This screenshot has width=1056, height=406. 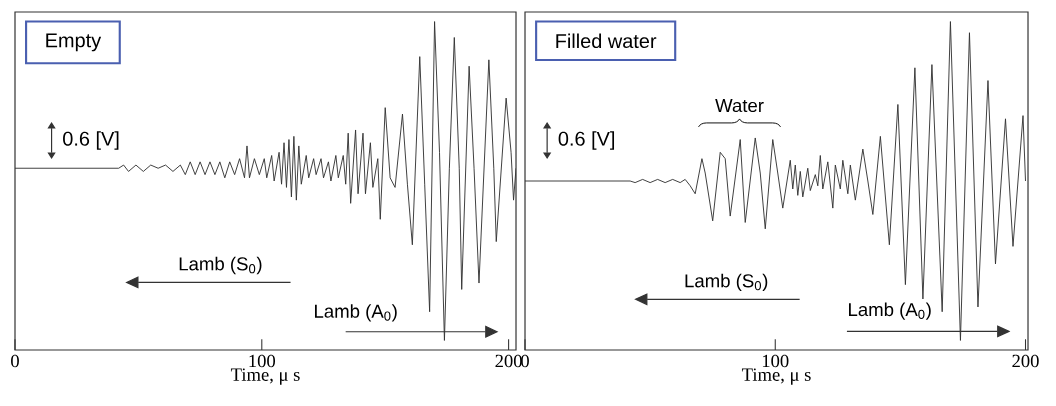 What do you see at coordinates (606, 41) in the screenshot?
I see `chart-title: Filled water` at bounding box center [606, 41].